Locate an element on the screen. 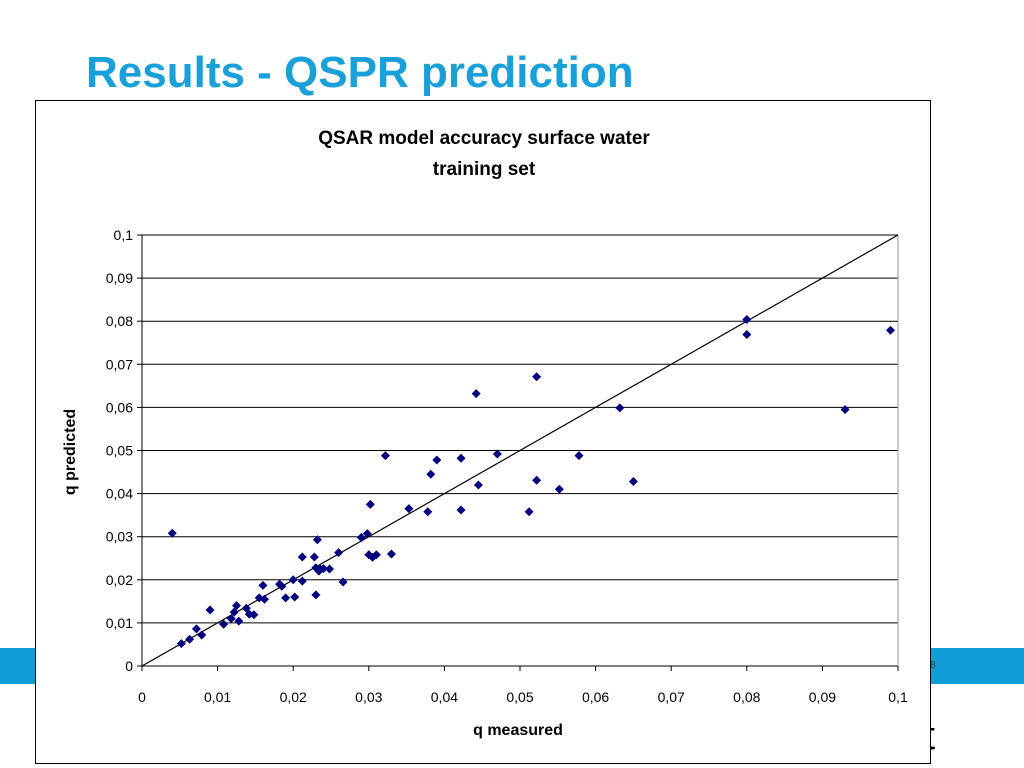 Image resolution: width=1024 pixels, height=768 pixels. y-tick-label: 0,07 is located at coordinates (119, 364).